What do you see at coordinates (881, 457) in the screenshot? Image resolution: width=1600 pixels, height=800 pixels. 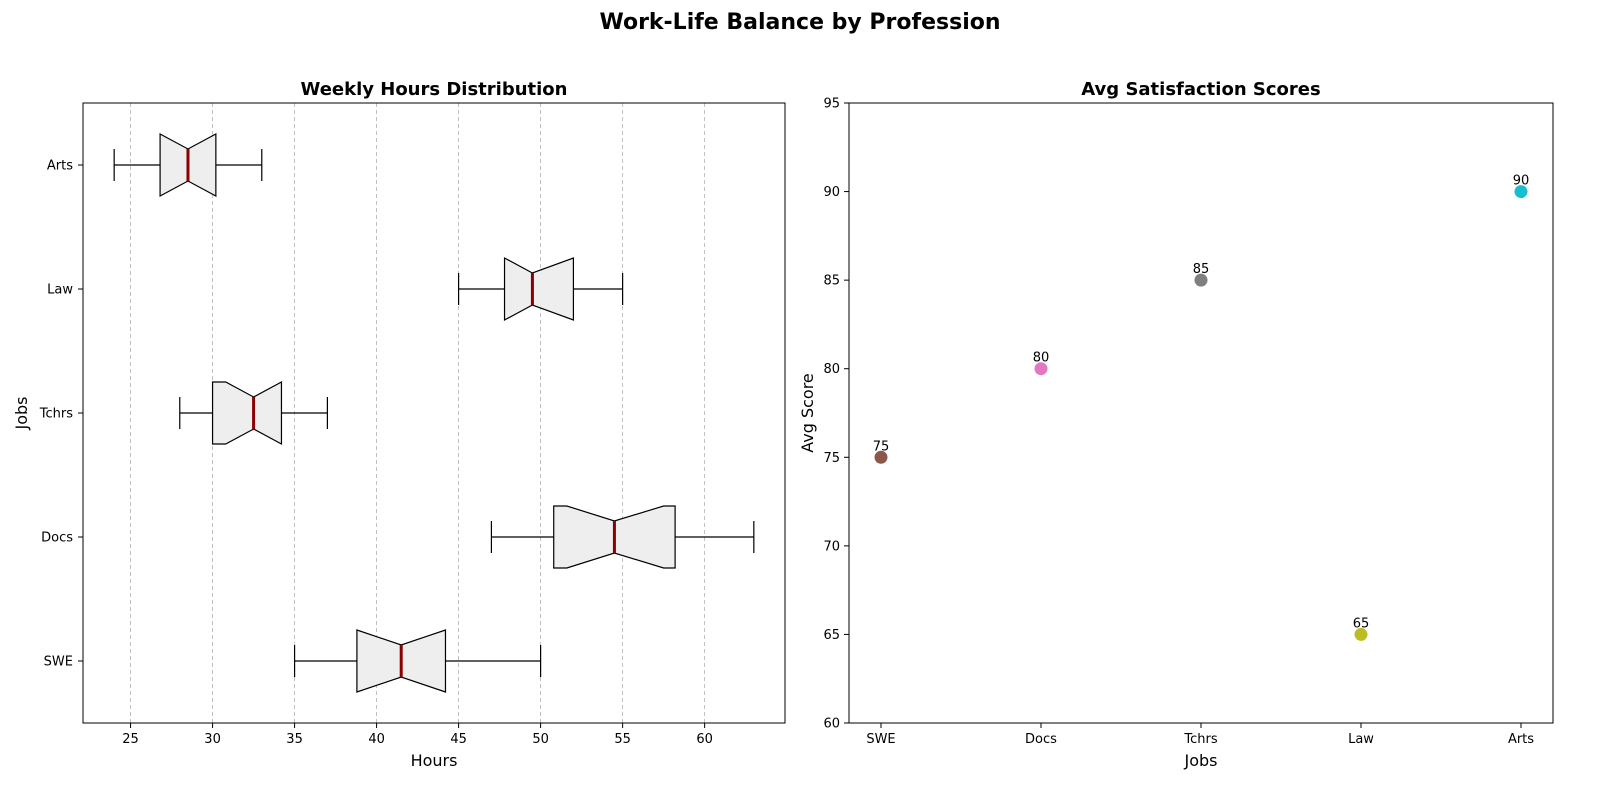 I see `scatter-point-swe` at bounding box center [881, 457].